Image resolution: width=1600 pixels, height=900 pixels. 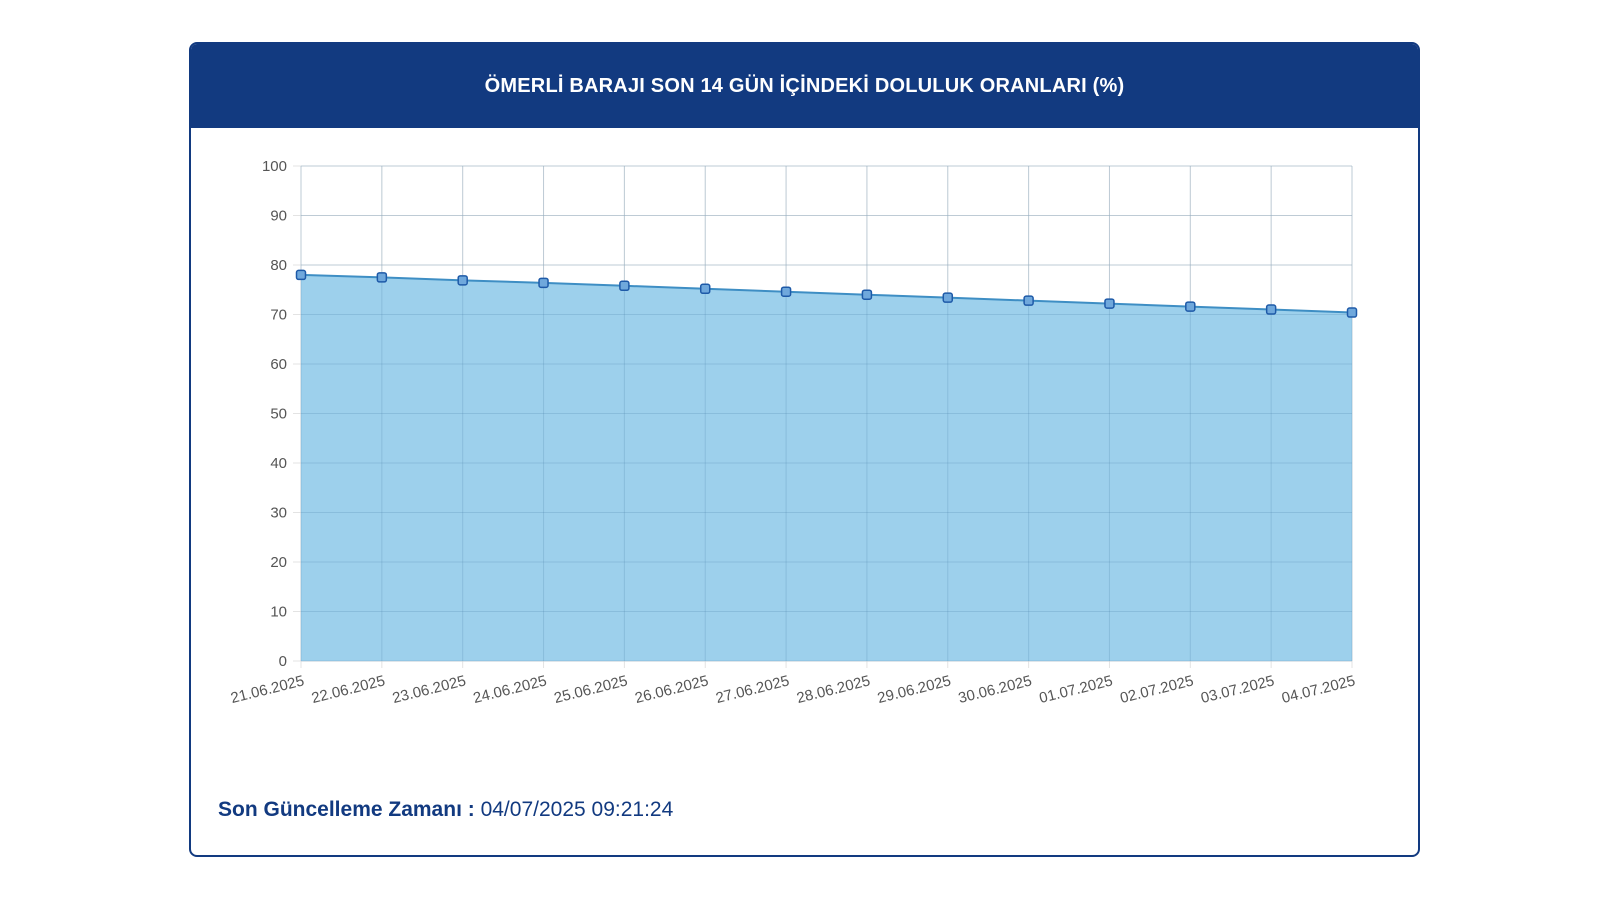 I want to click on series-line, so click(x=826, y=293).